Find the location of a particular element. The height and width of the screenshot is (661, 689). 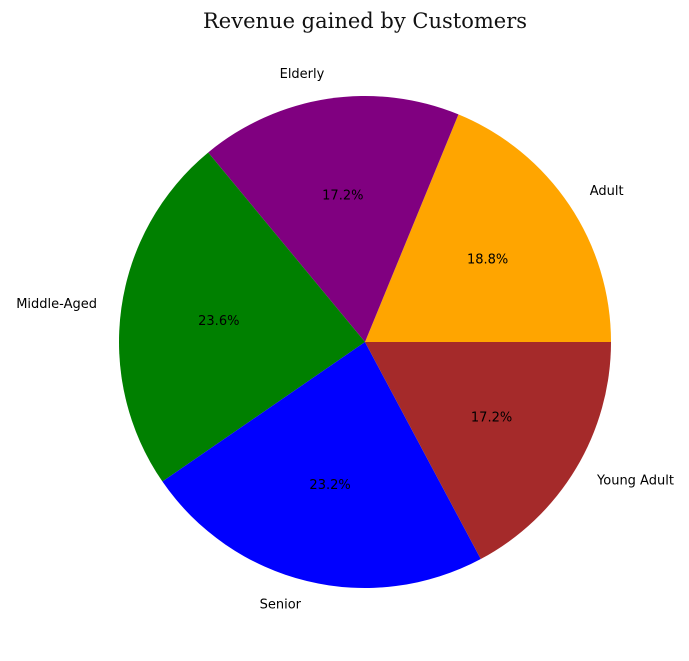

slice-percent-senior: 23.2% is located at coordinates (329, 485).